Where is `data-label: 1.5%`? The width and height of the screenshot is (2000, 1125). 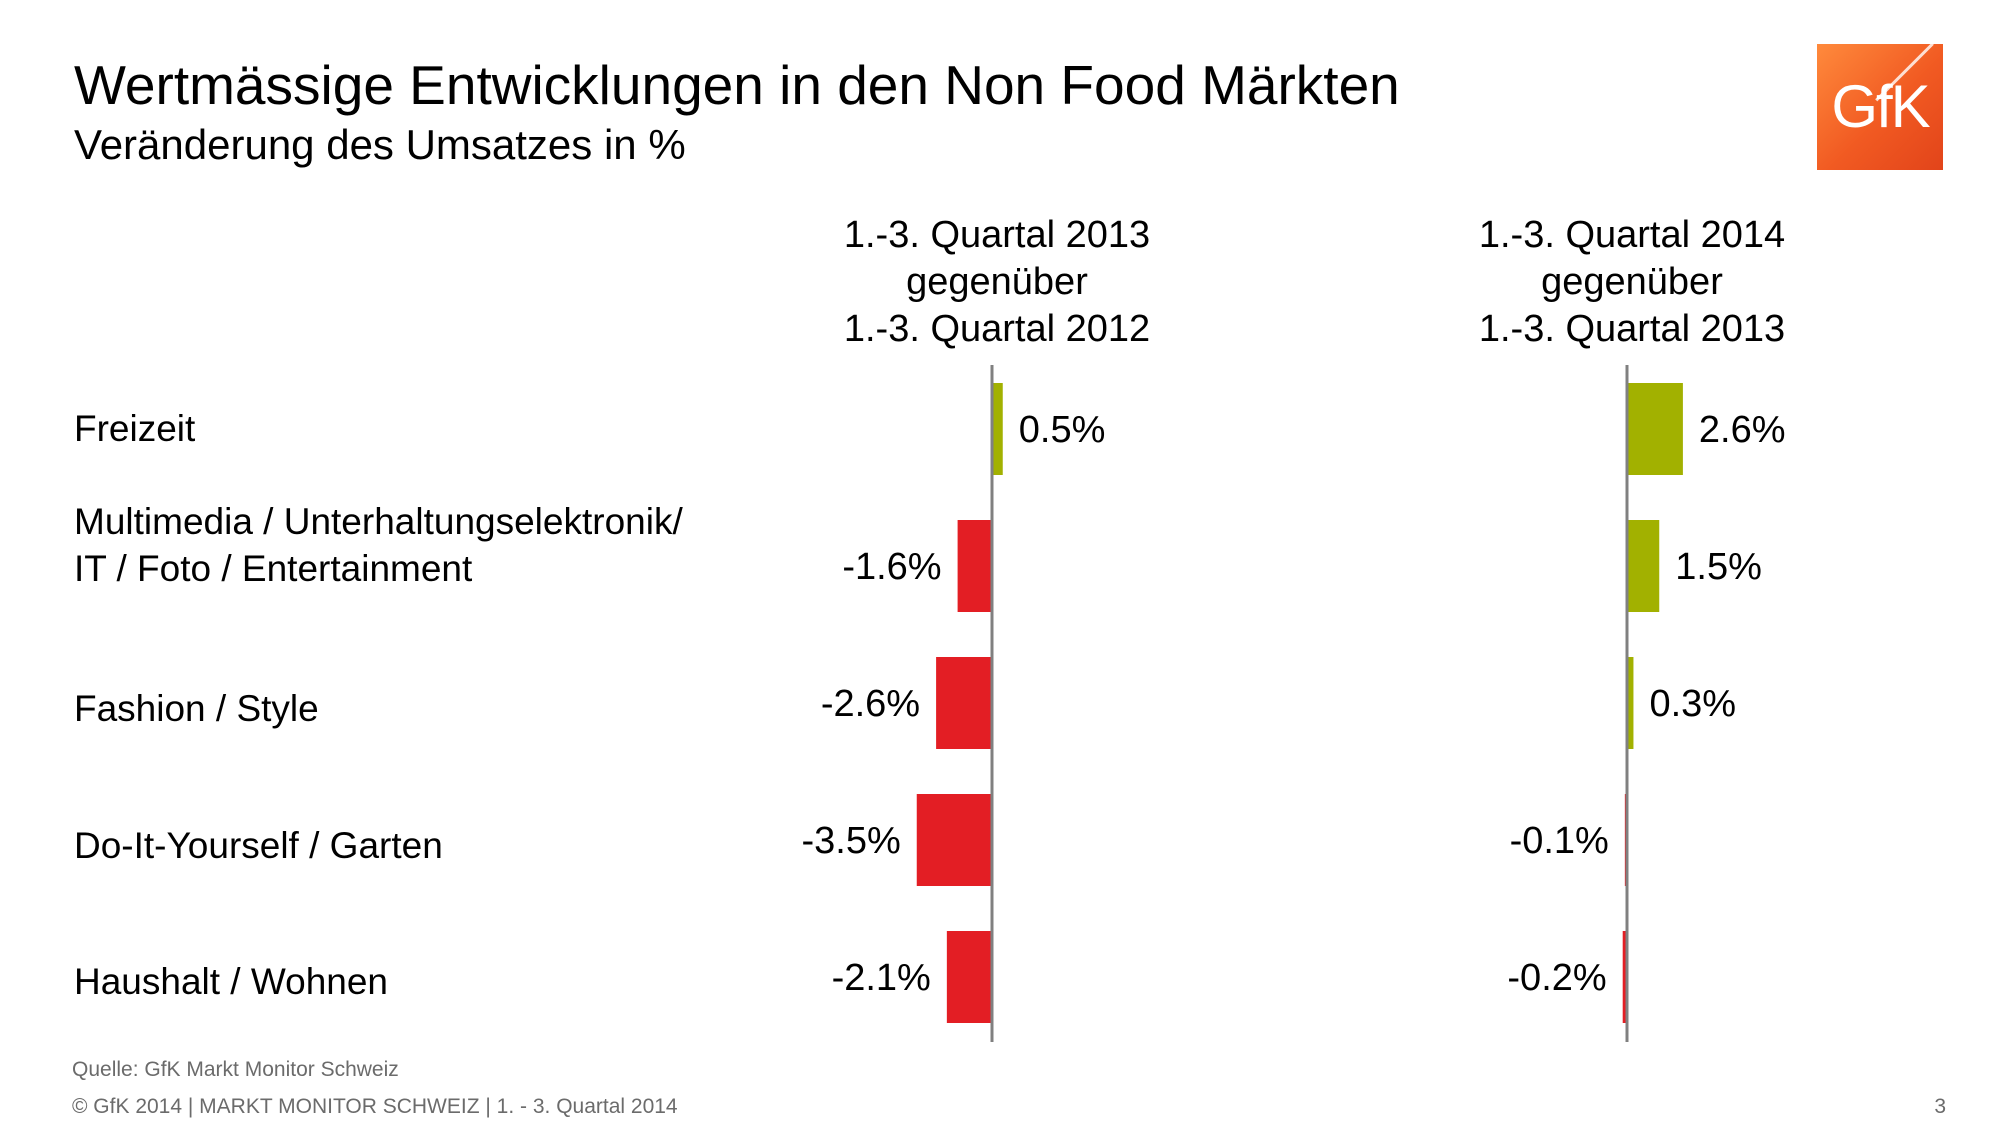 data-label: 1.5% is located at coordinates (1718, 567).